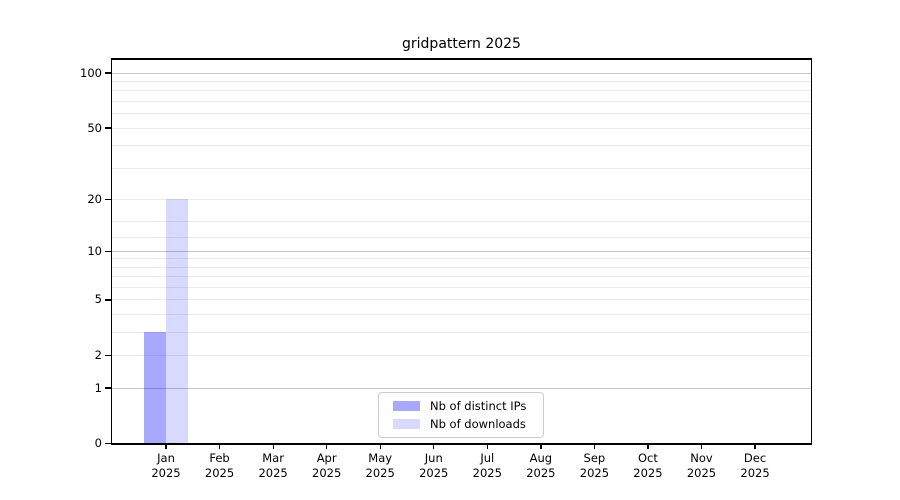  I want to click on legend: Nb of distinct IPs Nb of downloads, so click(461, 415).